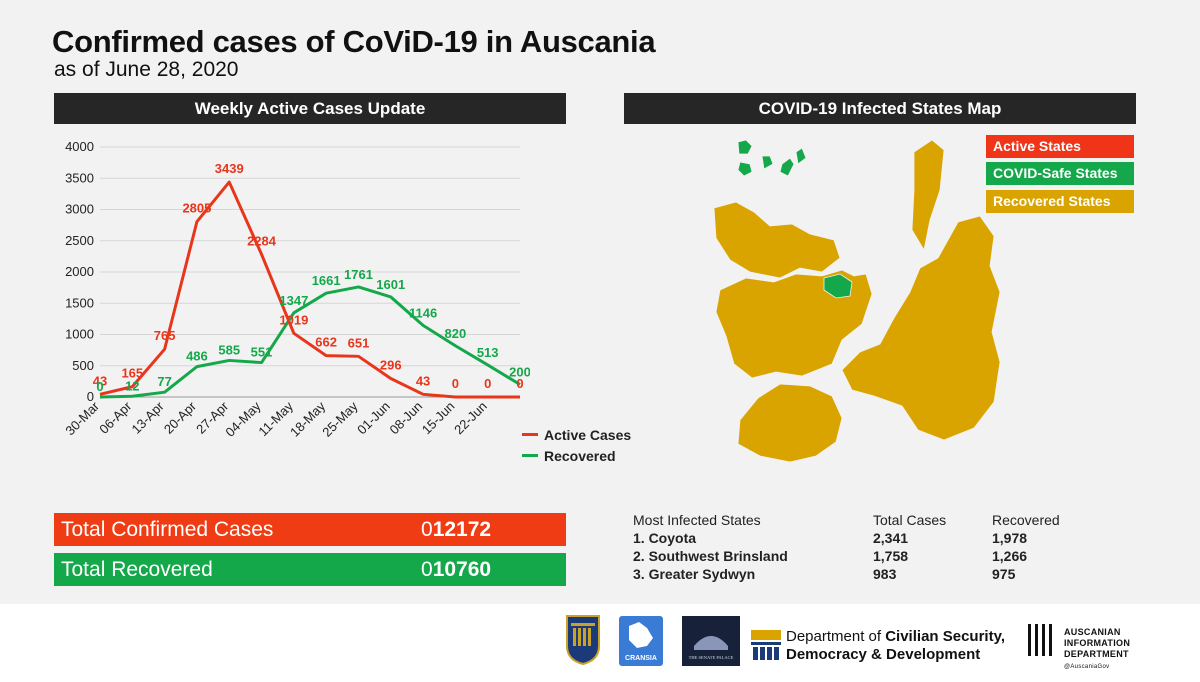  What do you see at coordinates (665, 538) in the screenshot?
I see `table-cell-state: 1. Coyota` at bounding box center [665, 538].